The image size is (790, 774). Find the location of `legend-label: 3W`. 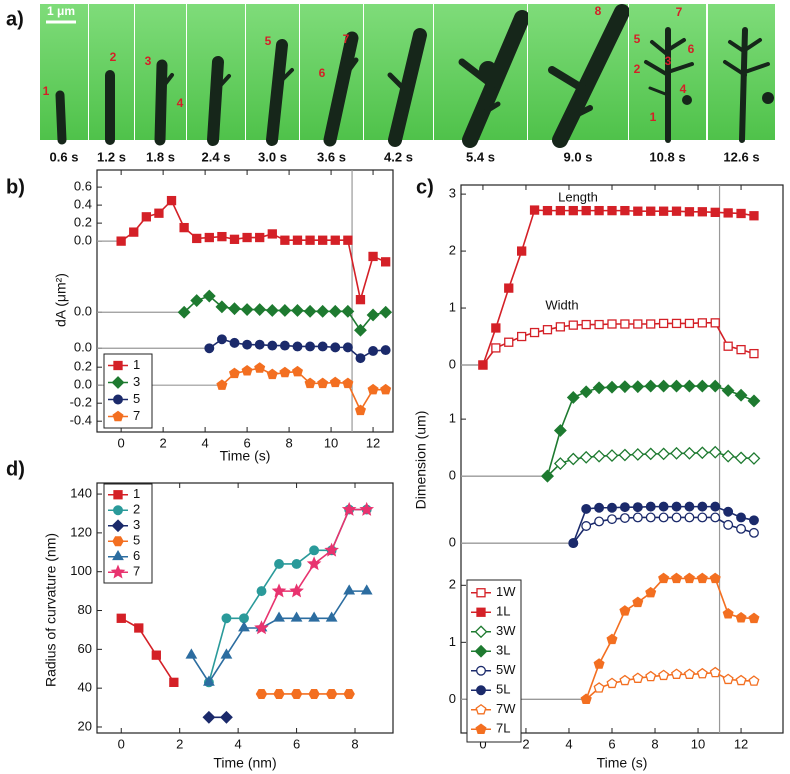

legend-label: 3W is located at coordinates (506, 630).